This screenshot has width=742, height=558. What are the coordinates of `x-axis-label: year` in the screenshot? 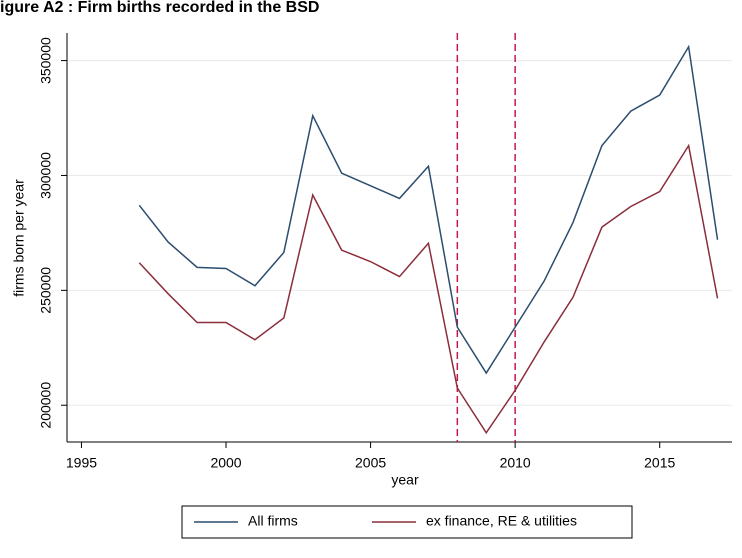 It's located at (405, 480).